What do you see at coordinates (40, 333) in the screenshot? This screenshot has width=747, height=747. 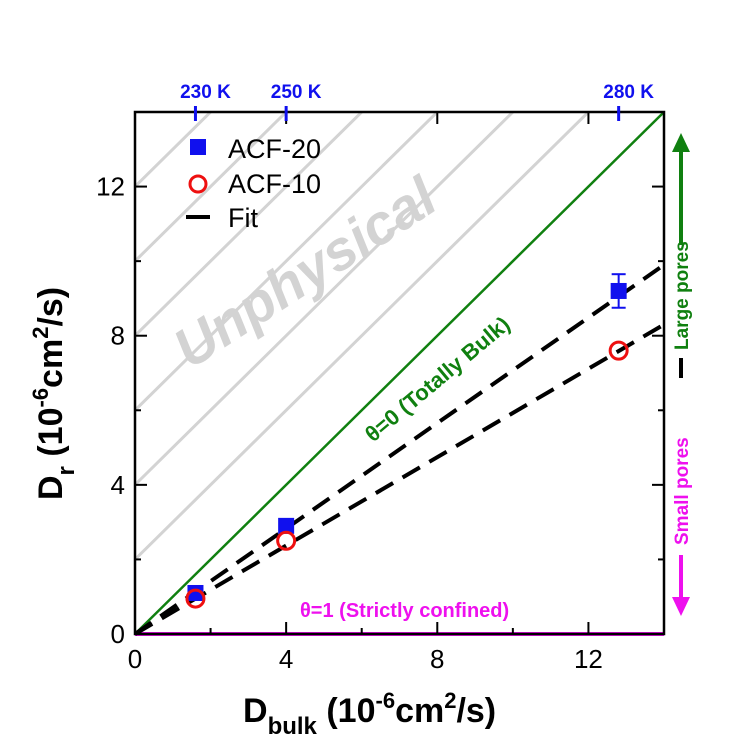 I see `y-title-exp2: 2` at bounding box center [40, 333].